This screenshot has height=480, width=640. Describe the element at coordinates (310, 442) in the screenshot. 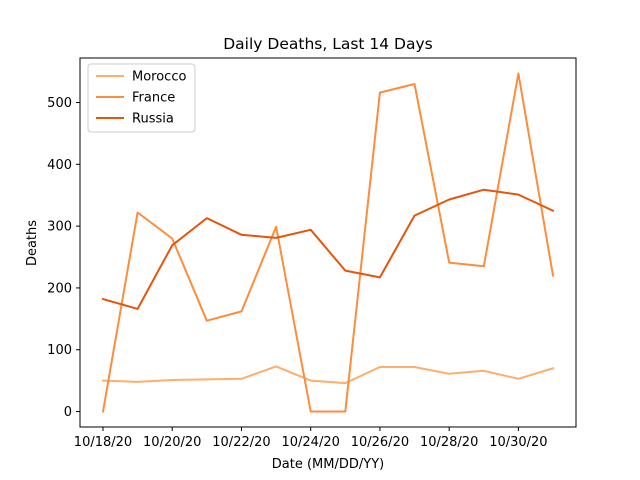

I see `x-tick-label: 10/24/20` at that location.